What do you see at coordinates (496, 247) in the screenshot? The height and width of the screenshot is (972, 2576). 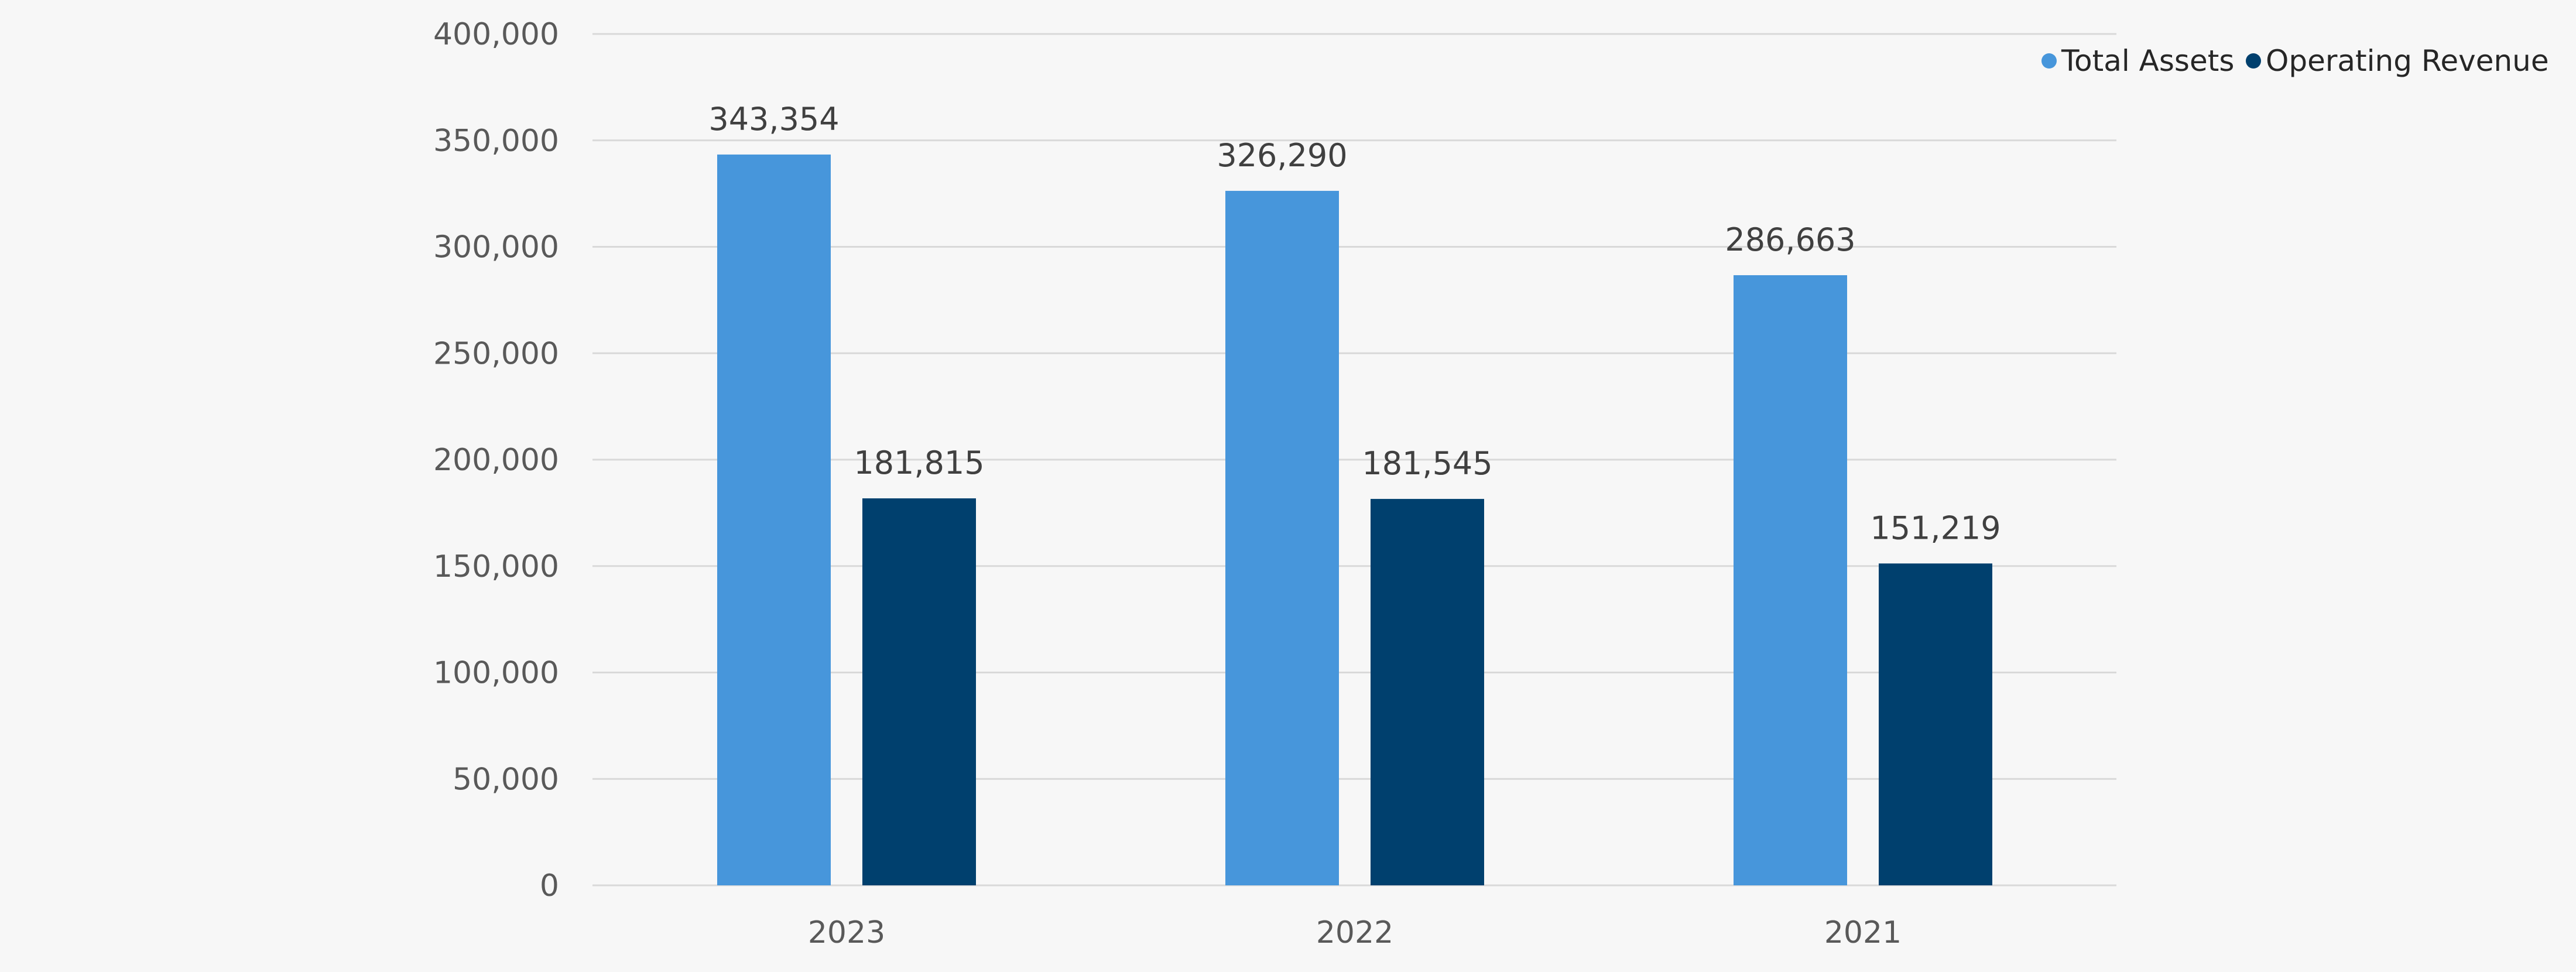 I see `y-tick-label: 300,000` at bounding box center [496, 247].